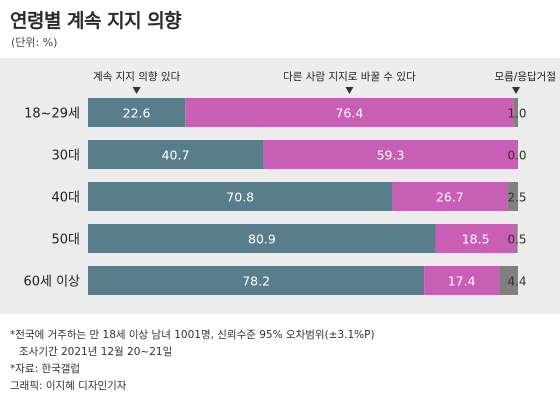  I want to click on data-label: 0.5, so click(516, 240).